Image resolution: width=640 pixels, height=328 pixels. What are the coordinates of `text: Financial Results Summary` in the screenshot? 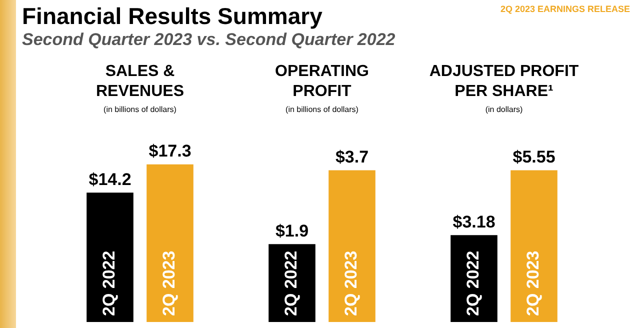 It's located at (172, 16).